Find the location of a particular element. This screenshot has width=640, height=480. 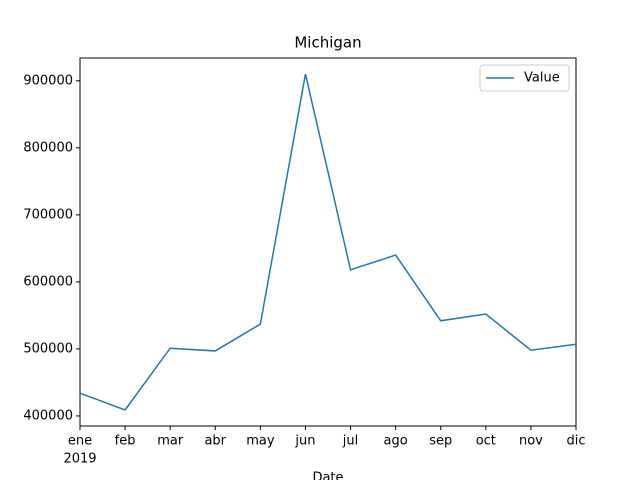

x-tick-label: mar is located at coordinates (170, 441).